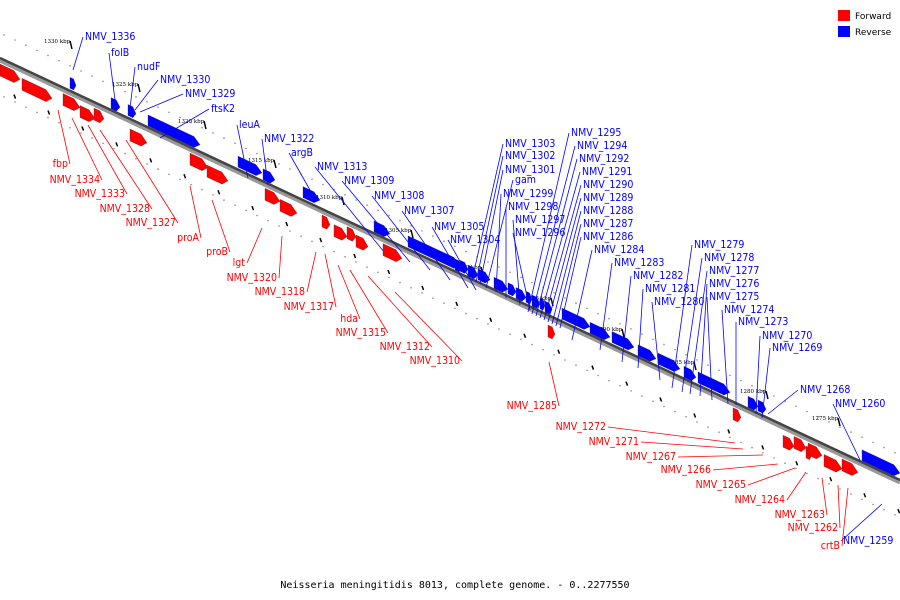  What do you see at coordinates (475, 240) in the screenshot?
I see `gene-label-nmv-1304: NMV_1304` at bounding box center [475, 240].